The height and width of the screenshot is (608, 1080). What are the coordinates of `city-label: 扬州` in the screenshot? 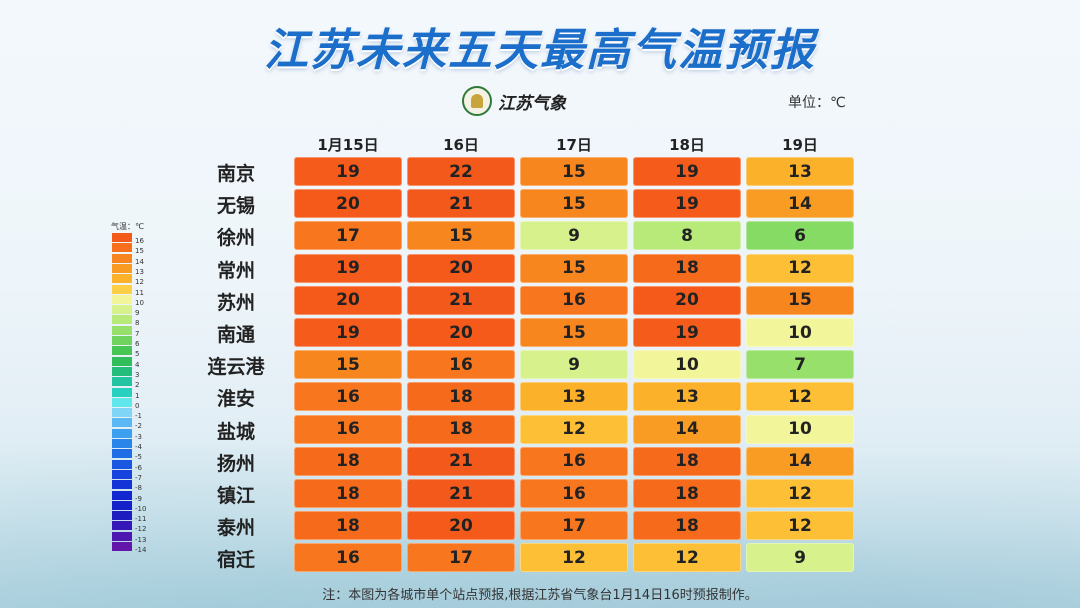 It's located at (235, 463).